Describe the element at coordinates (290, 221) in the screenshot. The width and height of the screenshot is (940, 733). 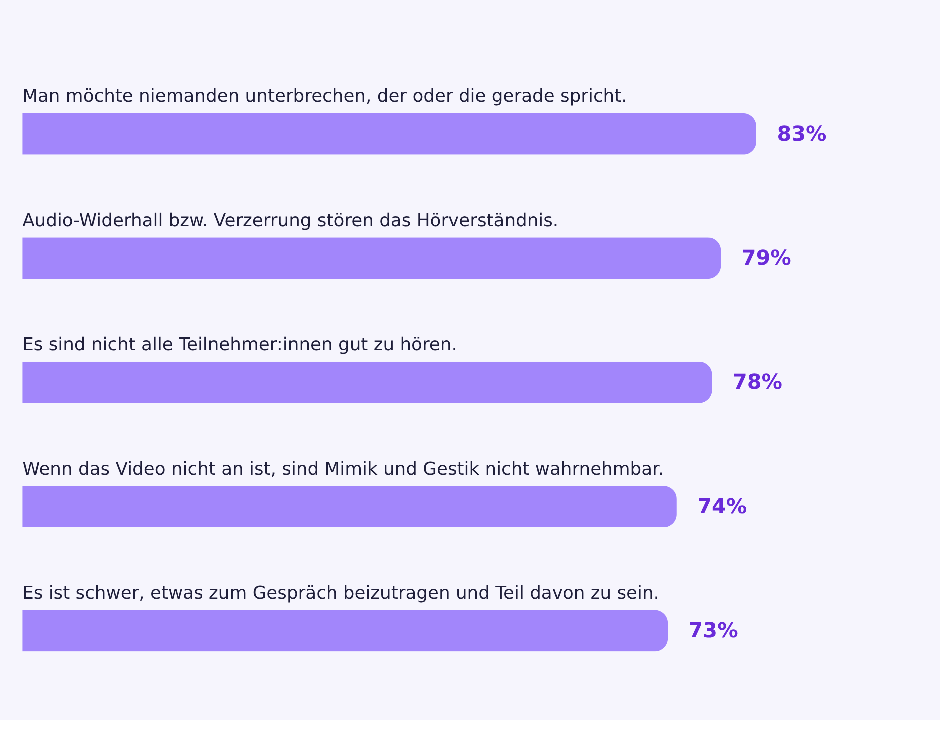
I see `y-tick-label: Audio-Widerhall bzw. Verzerrung stören das Hörverständnis.` at that location.